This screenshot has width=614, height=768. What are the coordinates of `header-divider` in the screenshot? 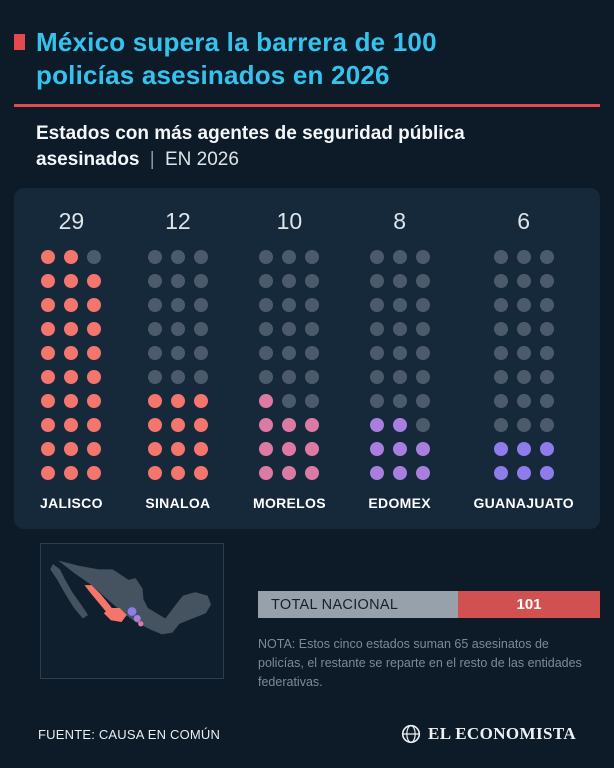 It's located at (307, 105).